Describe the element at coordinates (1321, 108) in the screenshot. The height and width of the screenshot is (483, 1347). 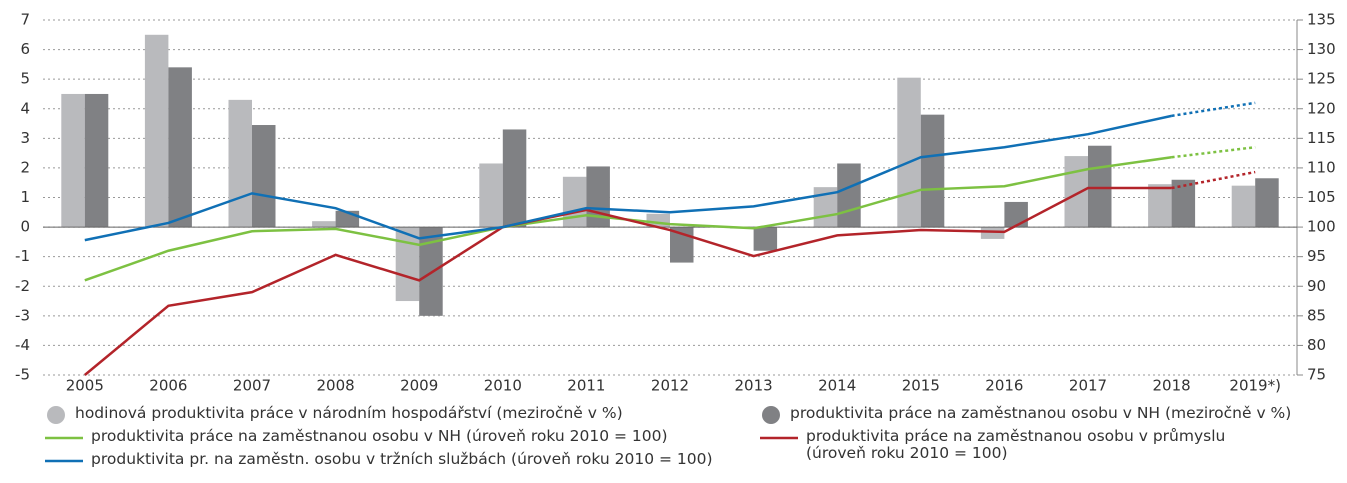
I see `y2-tick-label: 120` at that location.